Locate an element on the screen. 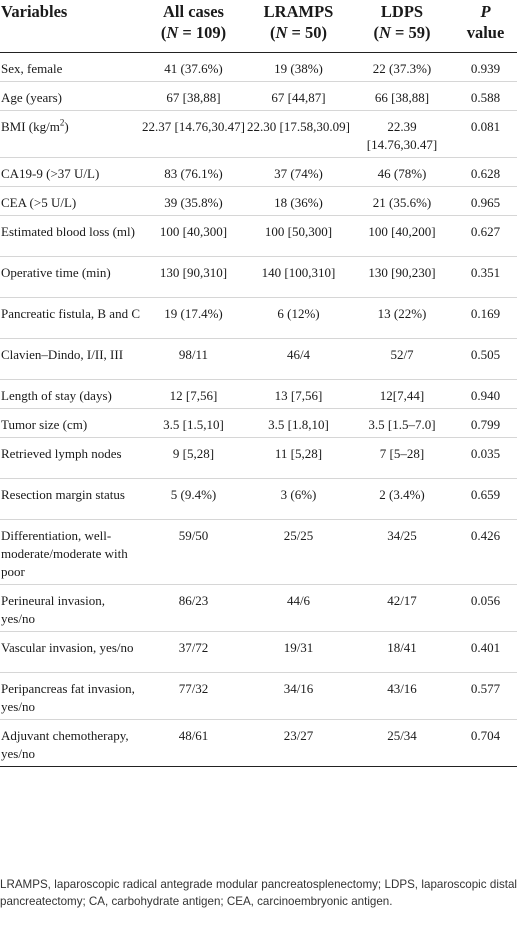 This screenshot has height=938, width=517. row-variable-cell: Age (years) is located at coordinates (70, 96).